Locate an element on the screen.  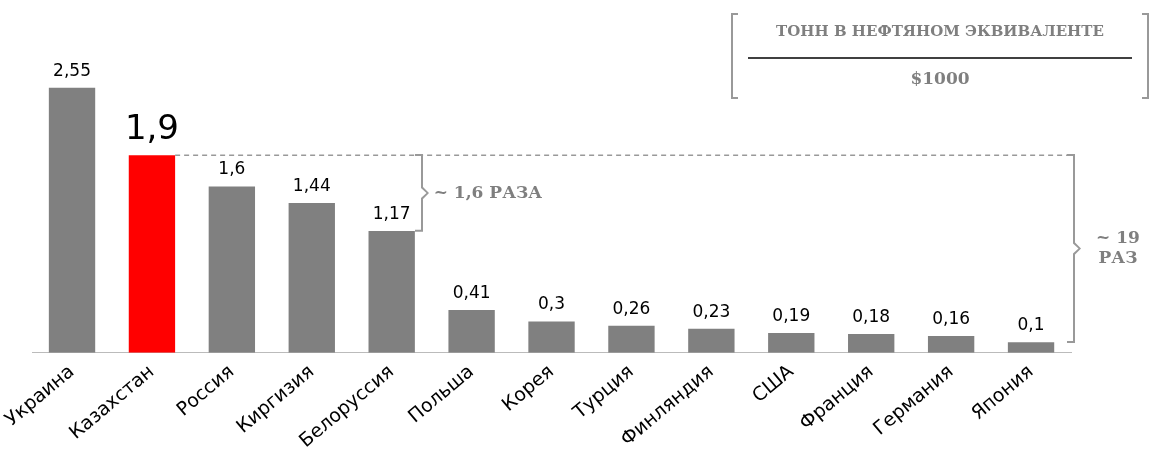
data-label: 0,3 is located at coordinates (552, 303).